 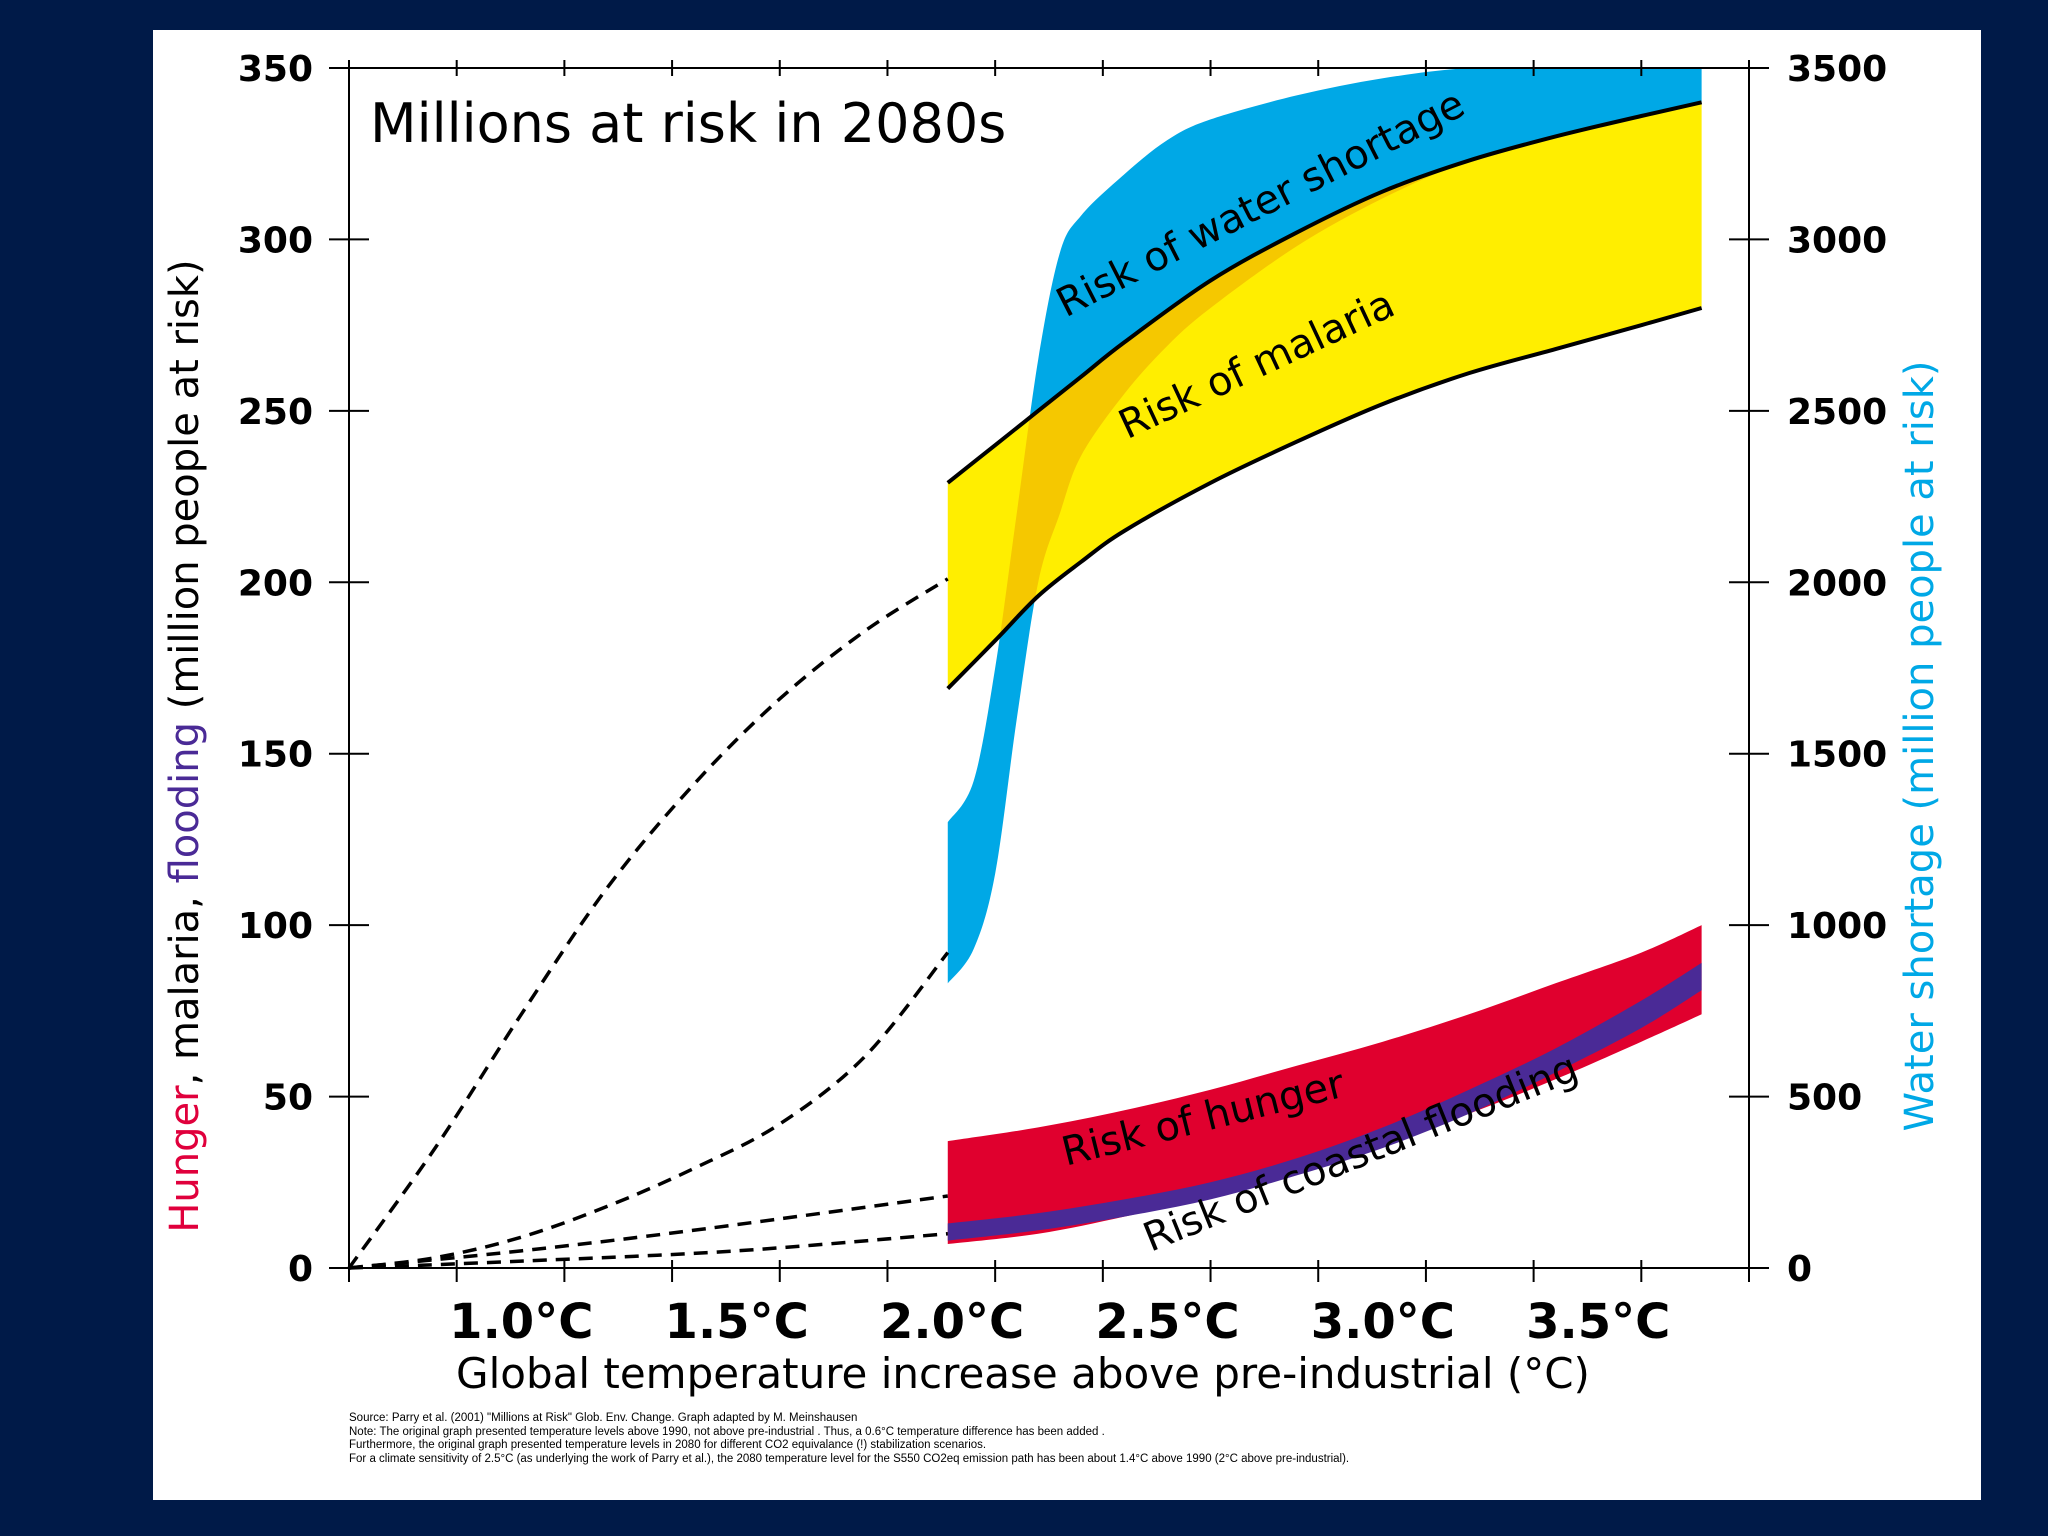 I want to click on dashed-extrapolations, so click(x=648, y=923).